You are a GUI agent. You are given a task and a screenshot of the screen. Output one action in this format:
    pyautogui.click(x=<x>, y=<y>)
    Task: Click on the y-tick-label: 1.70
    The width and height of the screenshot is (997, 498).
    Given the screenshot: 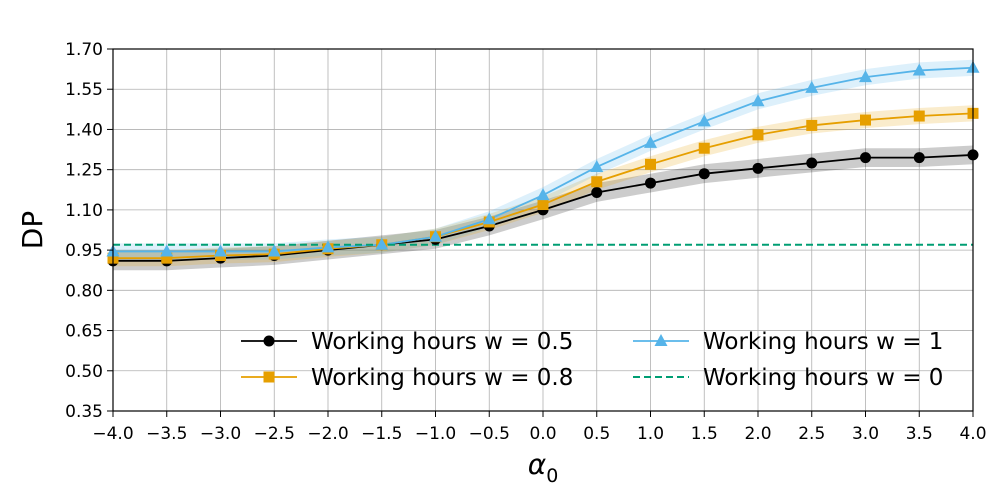 What is the action you would take?
    pyautogui.click(x=84, y=50)
    